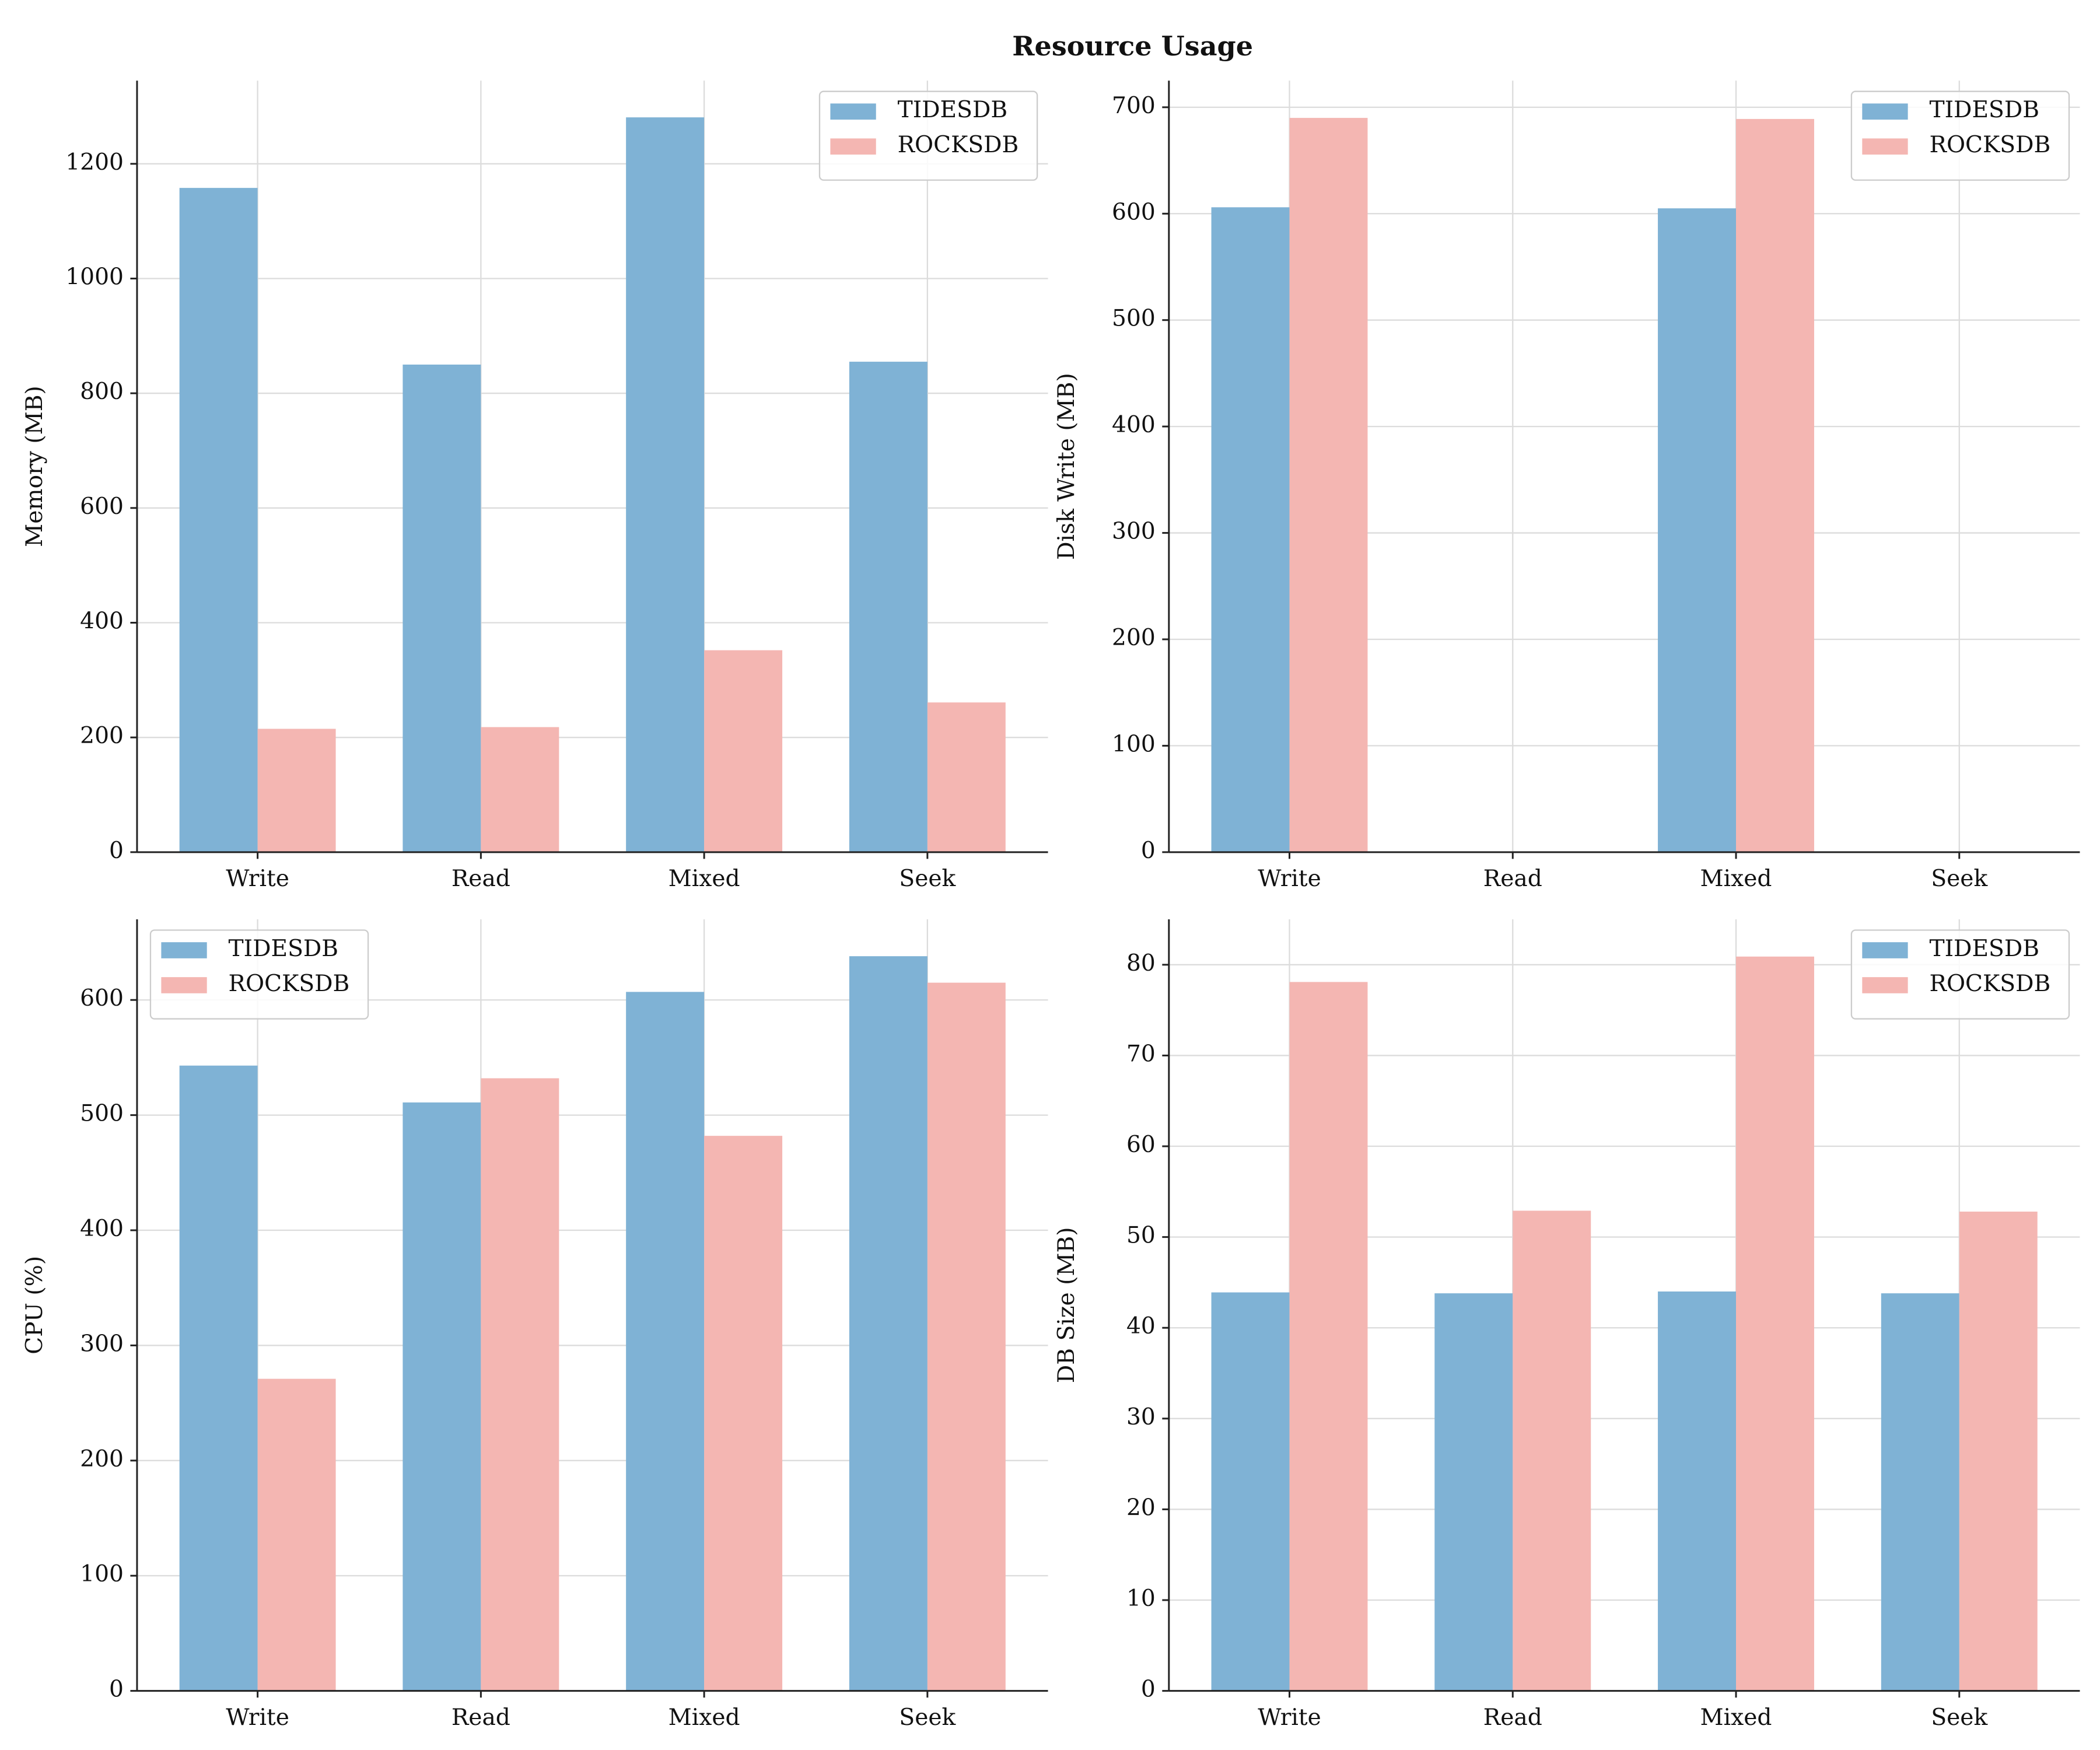  I want to click on y-tick-label: 60, so click(1141, 1145).